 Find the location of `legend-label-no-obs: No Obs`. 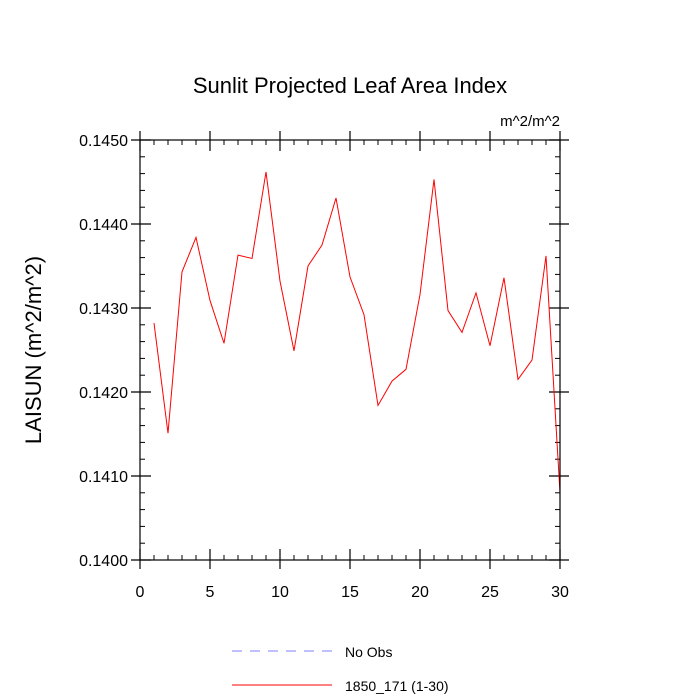

legend-label-no-obs: No Obs is located at coordinates (368, 652).